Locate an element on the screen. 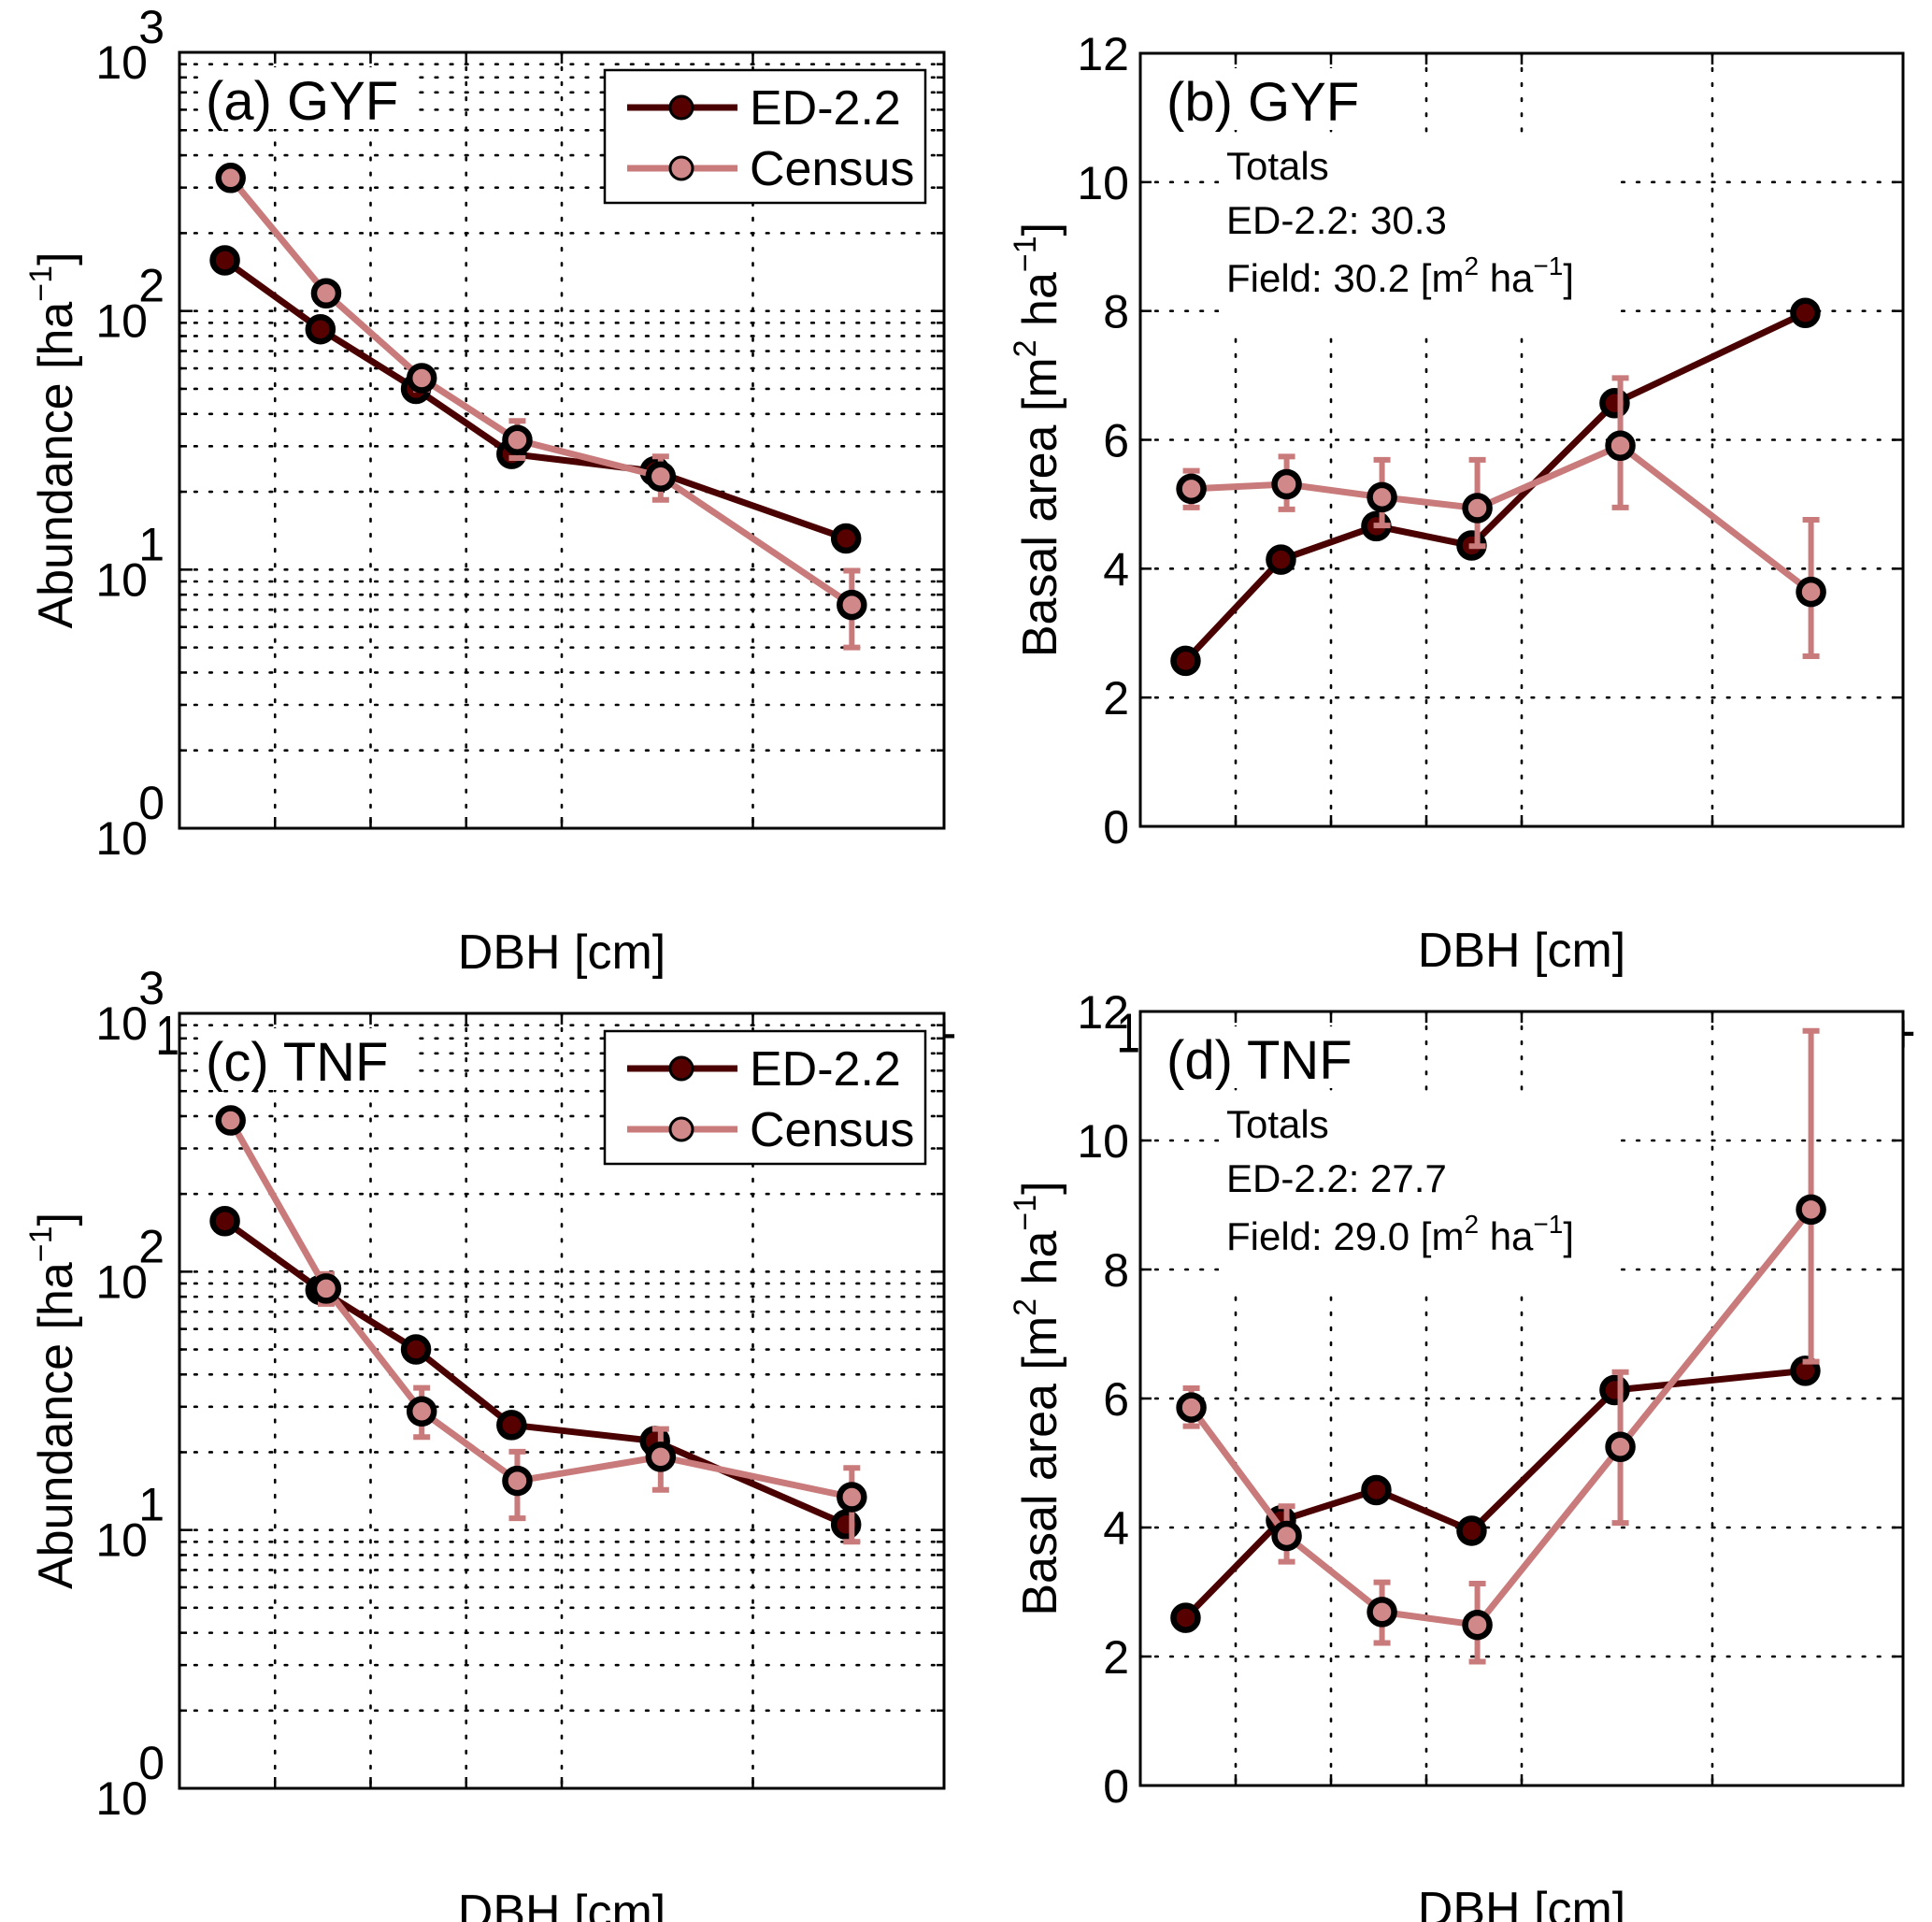 This screenshot has width=1932, height=1922. y-tick-exponent: 1 is located at coordinates (151, 544).